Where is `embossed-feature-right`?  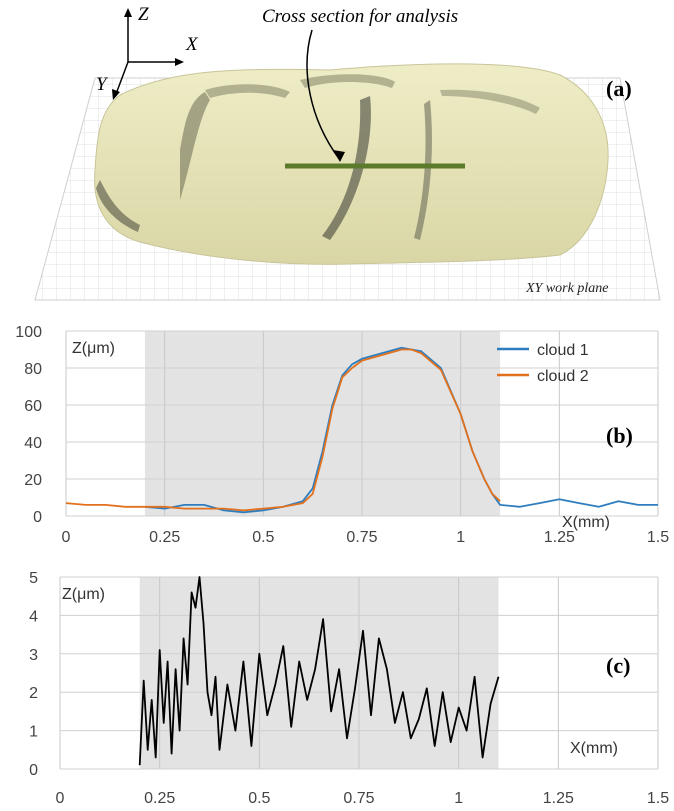 embossed-feature-right is located at coordinates (423, 170).